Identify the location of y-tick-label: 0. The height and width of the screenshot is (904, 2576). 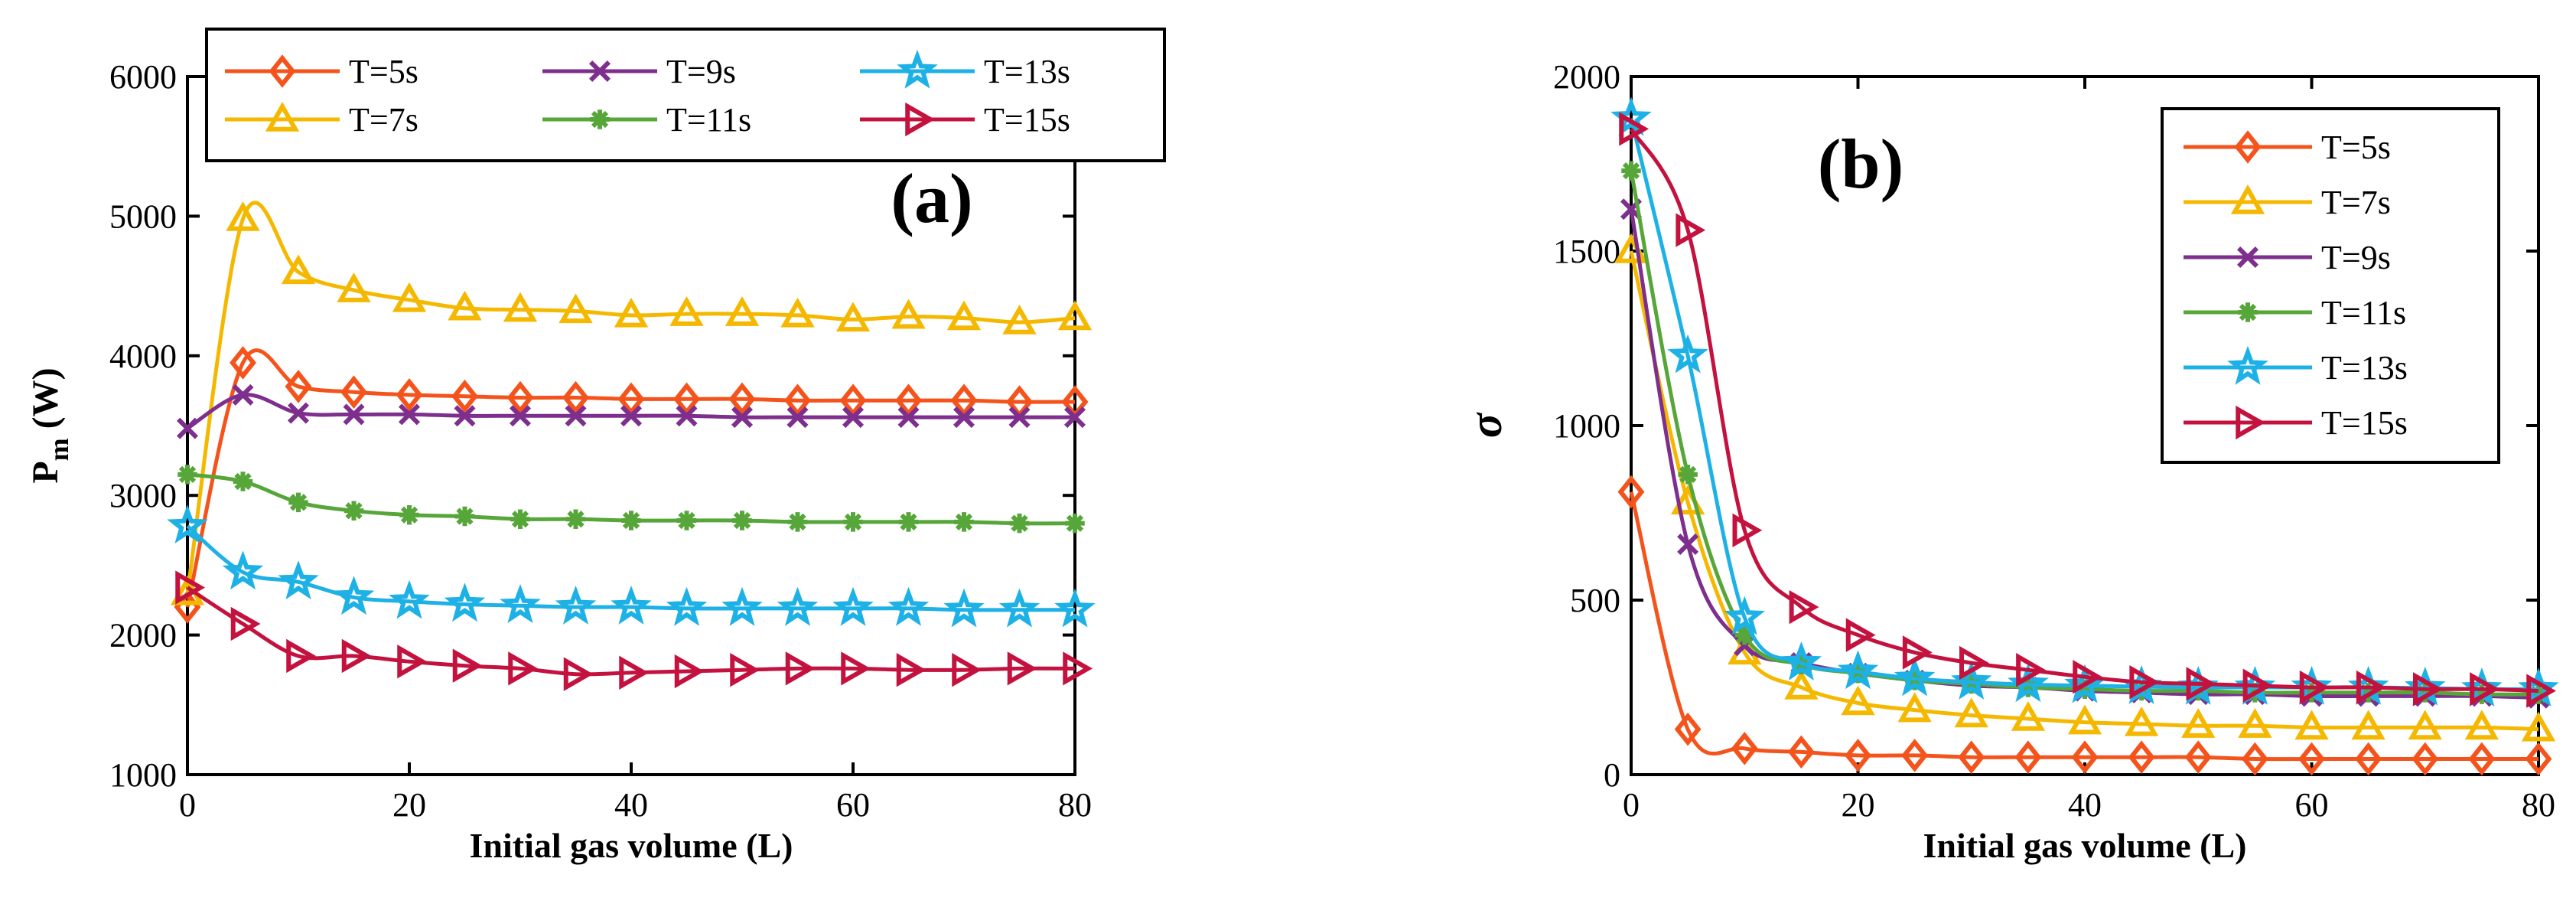
(1612, 775).